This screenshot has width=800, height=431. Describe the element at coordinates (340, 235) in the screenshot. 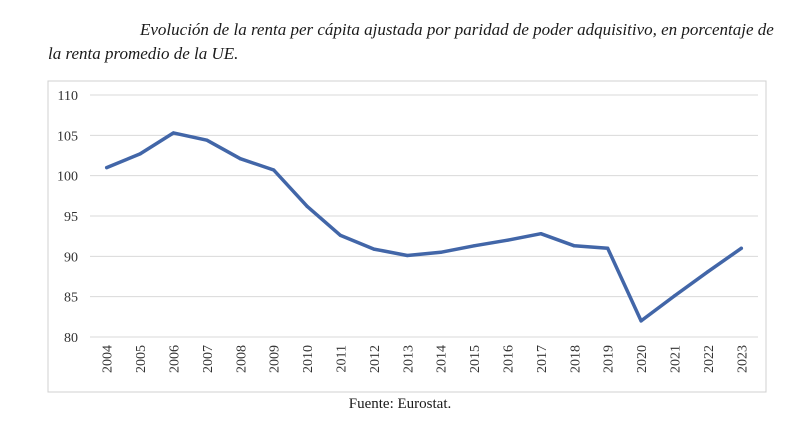

I see `data-point-2011` at that location.